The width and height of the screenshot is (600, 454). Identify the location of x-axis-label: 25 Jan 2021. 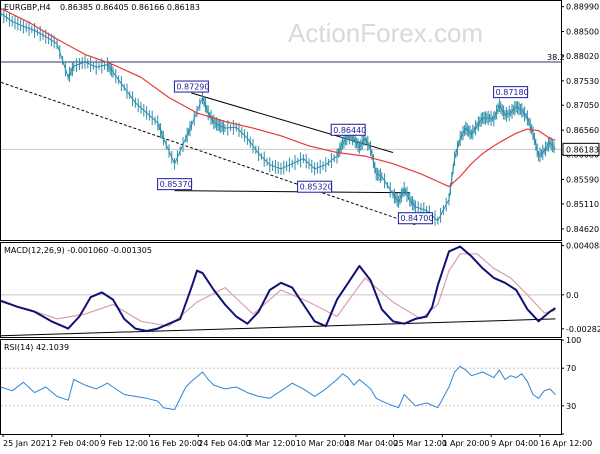
(27, 443).